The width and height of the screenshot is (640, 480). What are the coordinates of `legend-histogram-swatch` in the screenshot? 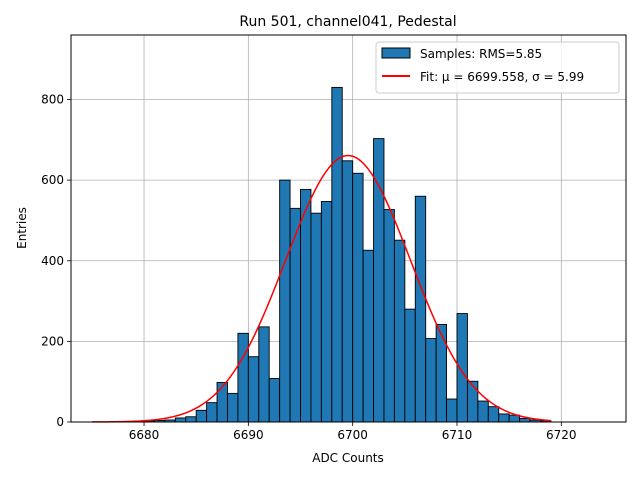 It's located at (396, 53).